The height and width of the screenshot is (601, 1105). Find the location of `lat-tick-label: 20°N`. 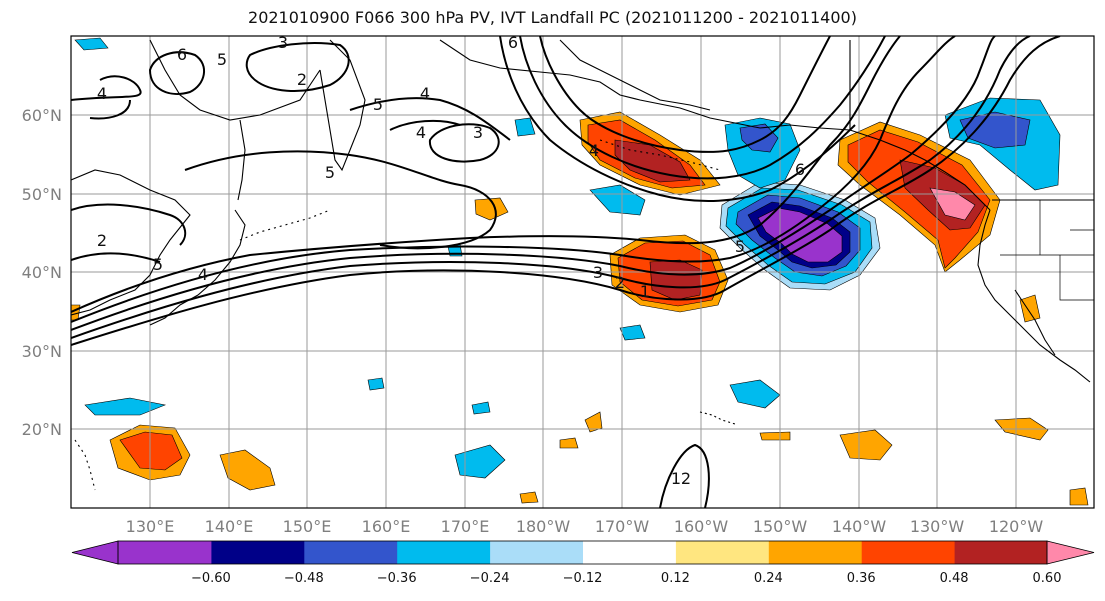

lat-tick-label: 20°N is located at coordinates (42, 429).